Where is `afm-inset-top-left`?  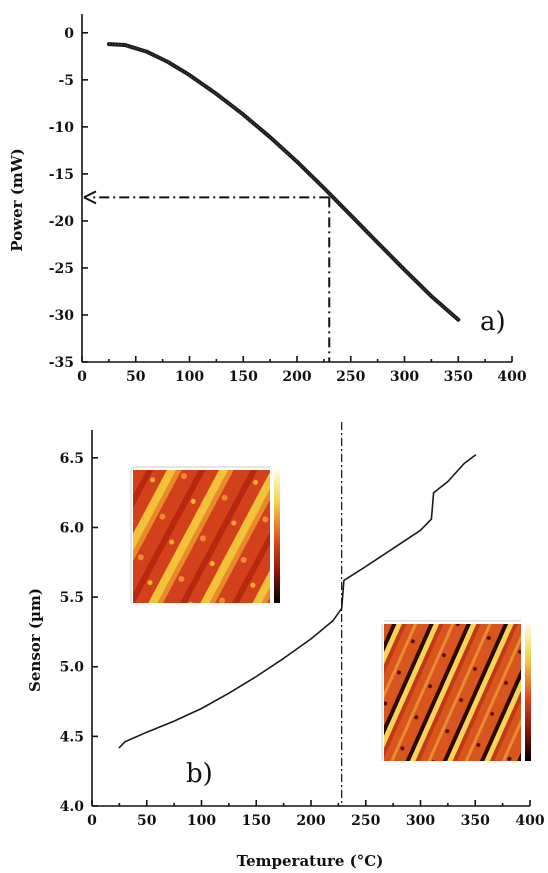 afm-inset-top-left is located at coordinates (204, 536).